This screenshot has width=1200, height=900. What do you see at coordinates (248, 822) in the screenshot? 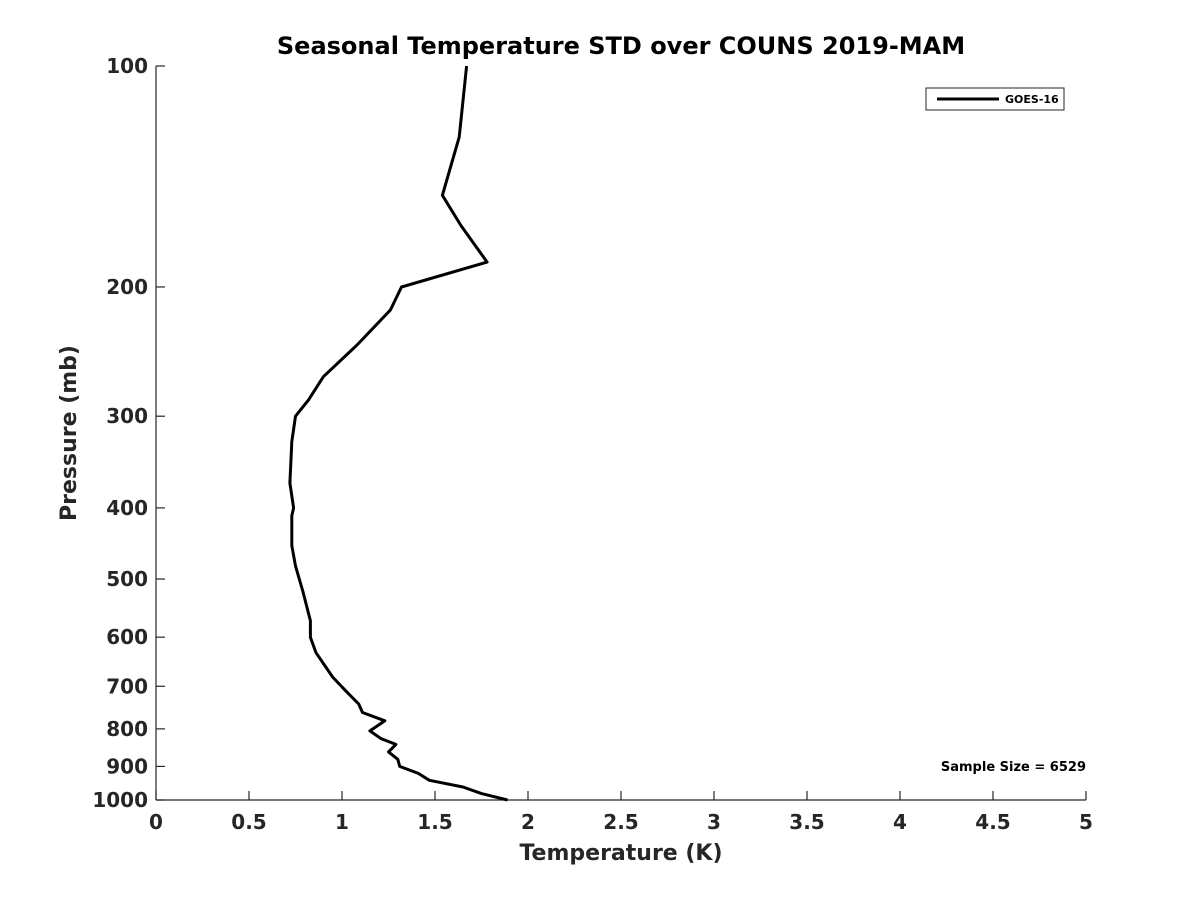
I see `x-tick-label: 0.5` at bounding box center [248, 822].